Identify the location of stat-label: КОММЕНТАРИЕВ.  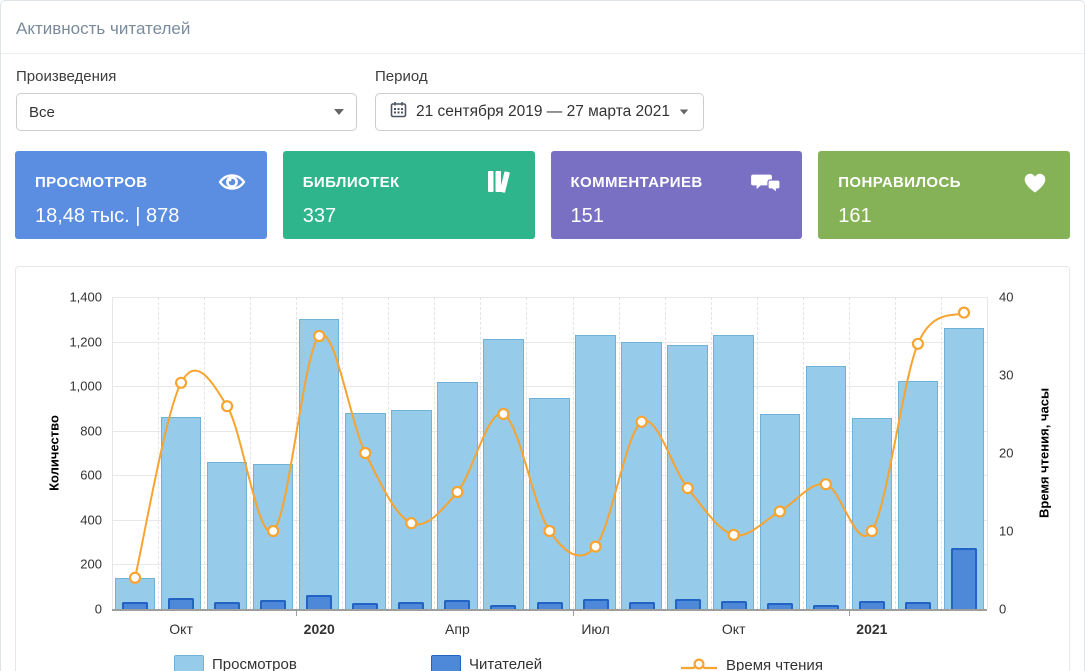
(636, 182).